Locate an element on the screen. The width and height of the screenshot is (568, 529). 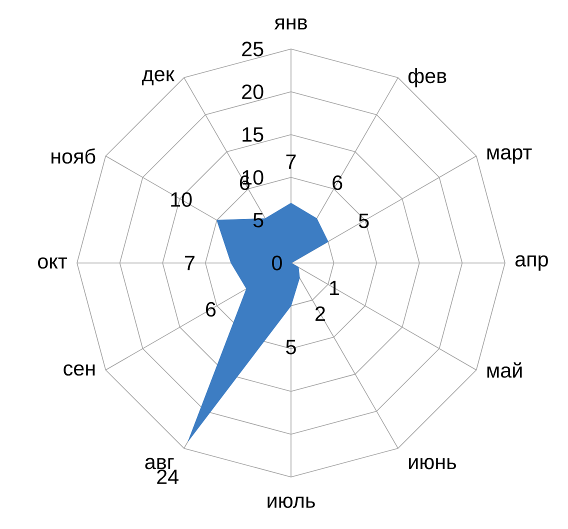
data-label: 2 is located at coordinates (320, 313).